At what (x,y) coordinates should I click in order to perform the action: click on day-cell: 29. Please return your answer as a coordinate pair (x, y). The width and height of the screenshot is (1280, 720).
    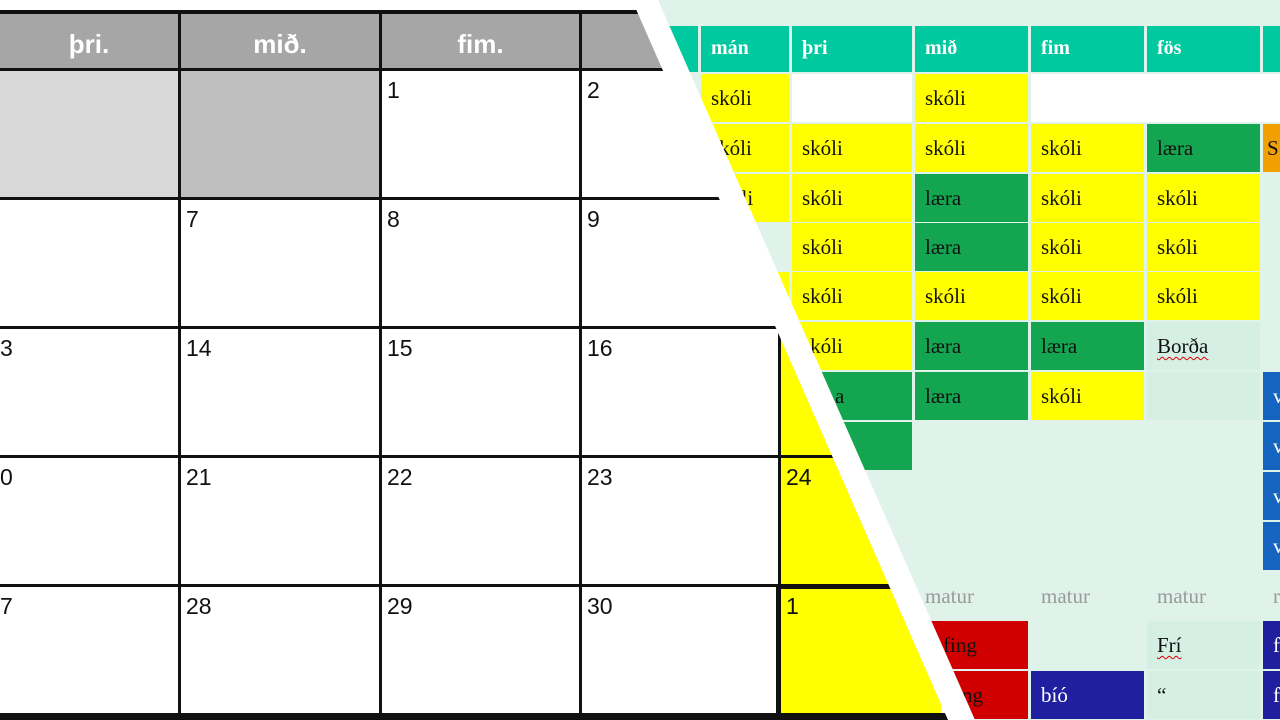
    Looking at the image, I should click on (480, 650).